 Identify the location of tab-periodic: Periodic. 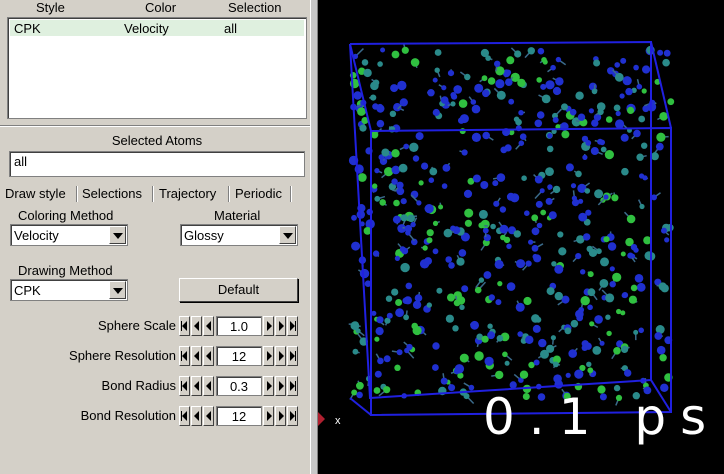
(258, 193).